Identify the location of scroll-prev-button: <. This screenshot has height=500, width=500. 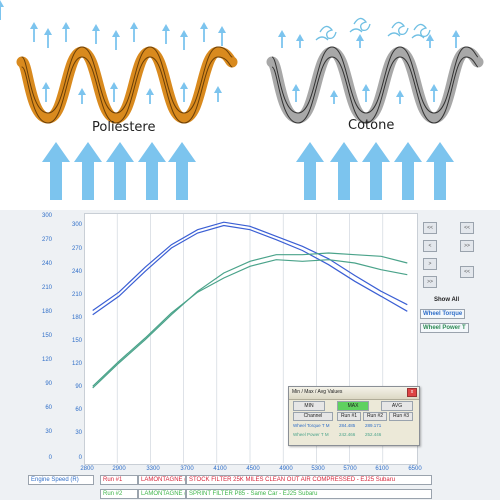
(430, 246).